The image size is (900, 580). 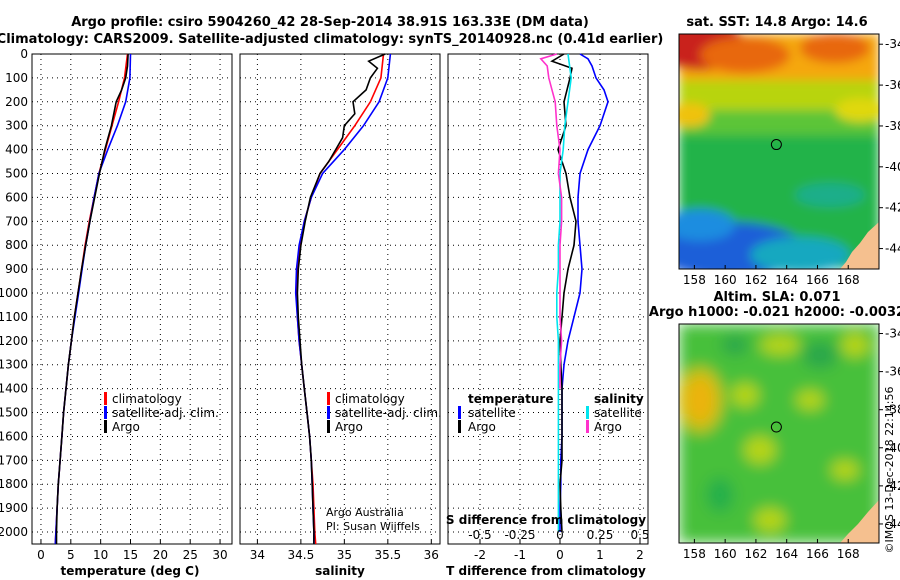 What do you see at coordinates (482, 427) in the screenshot?
I see `legend-label-t-argo: Argo` at bounding box center [482, 427].